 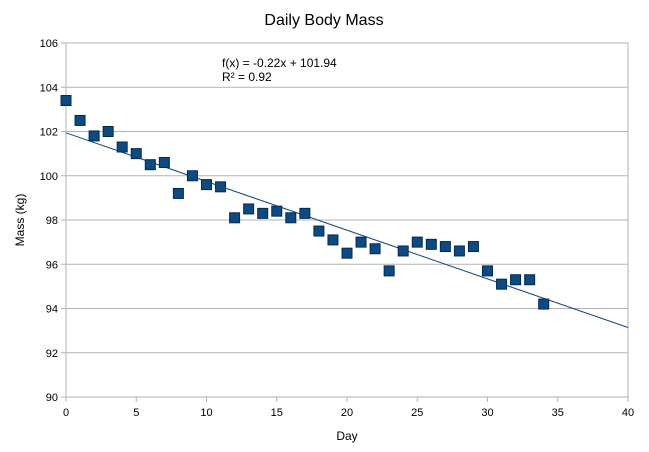 What do you see at coordinates (52, 398) in the screenshot?
I see `y-tick-label: 90` at bounding box center [52, 398].